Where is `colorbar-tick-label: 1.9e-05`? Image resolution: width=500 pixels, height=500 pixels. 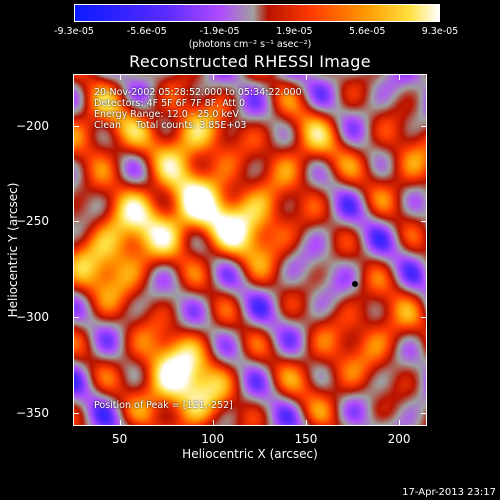 colorbar-tick-label: 1.9e-05 is located at coordinates (294, 31).